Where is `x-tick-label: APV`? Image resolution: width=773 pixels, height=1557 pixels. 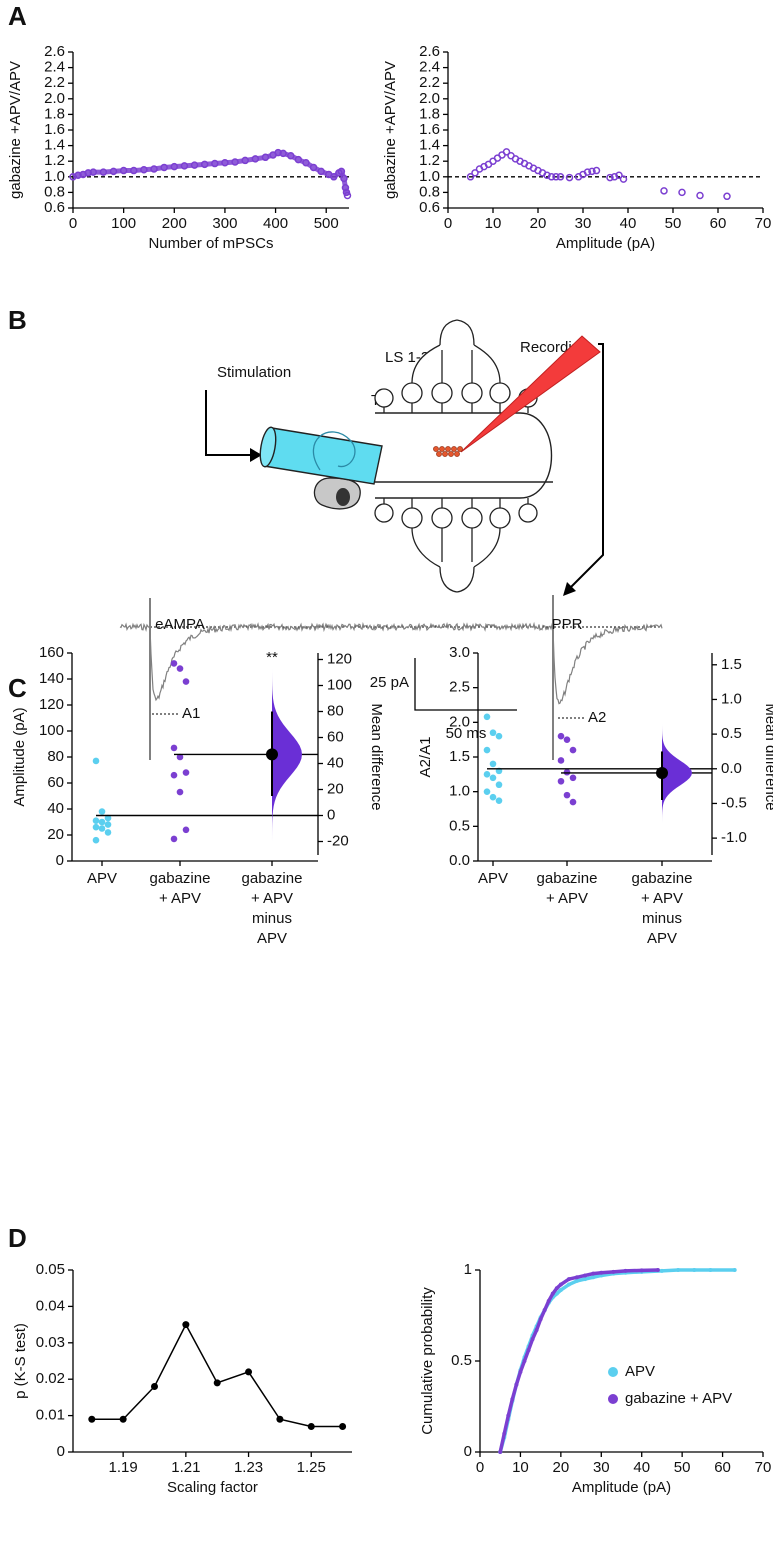 x-tick-label: APV is located at coordinates (102, 878).